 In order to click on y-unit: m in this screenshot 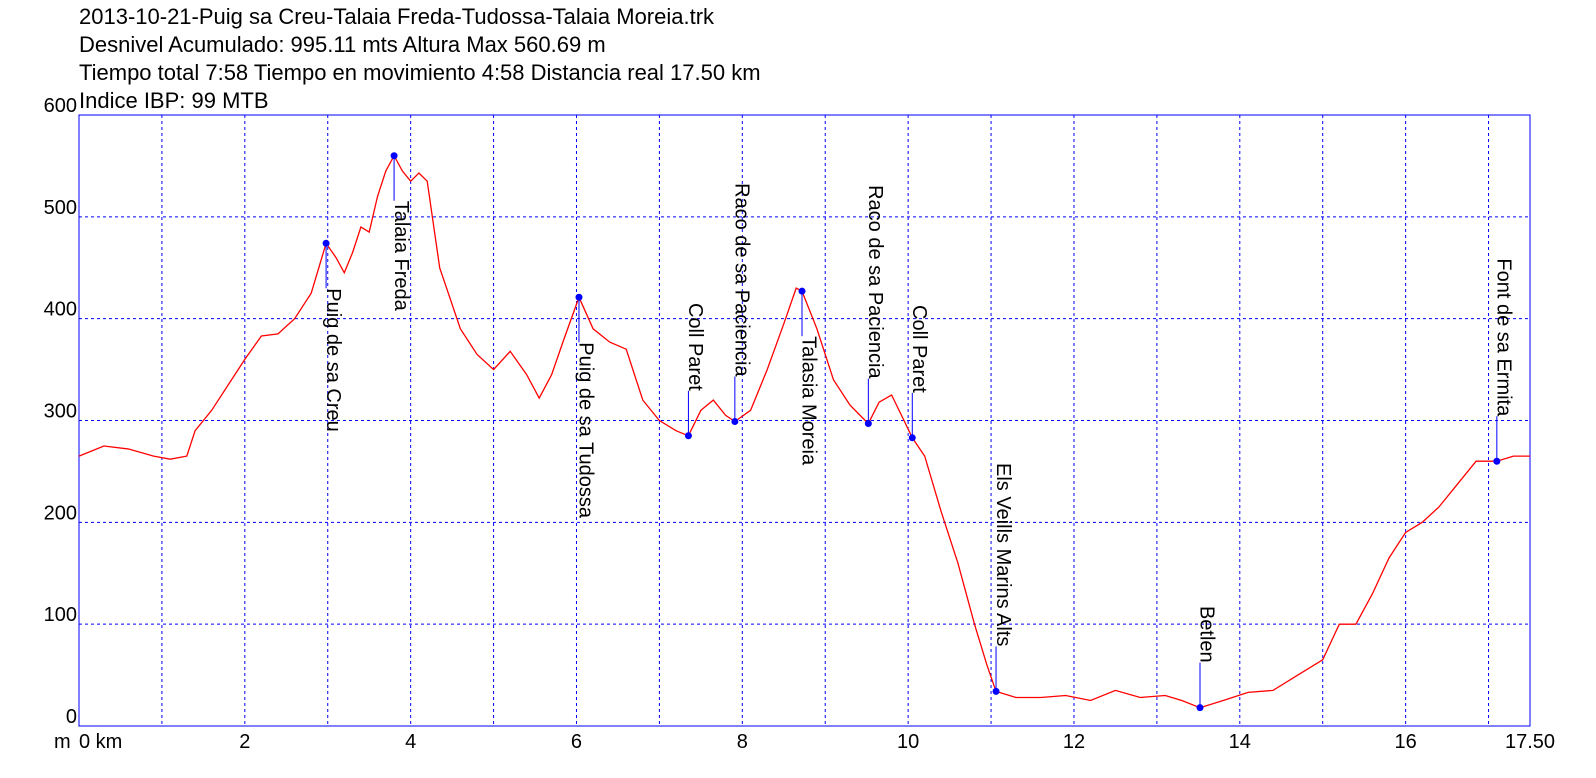, I will do `click(62, 742)`.